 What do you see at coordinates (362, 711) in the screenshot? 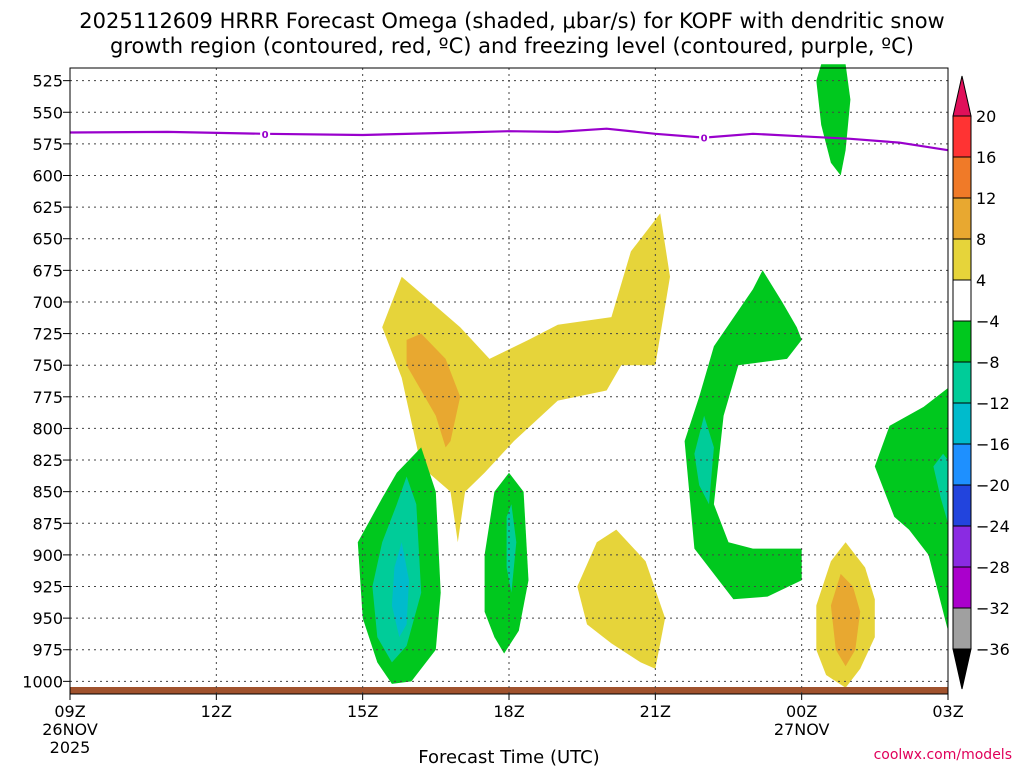
I see `x-tick-label: 15Z` at bounding box center [362, 711].